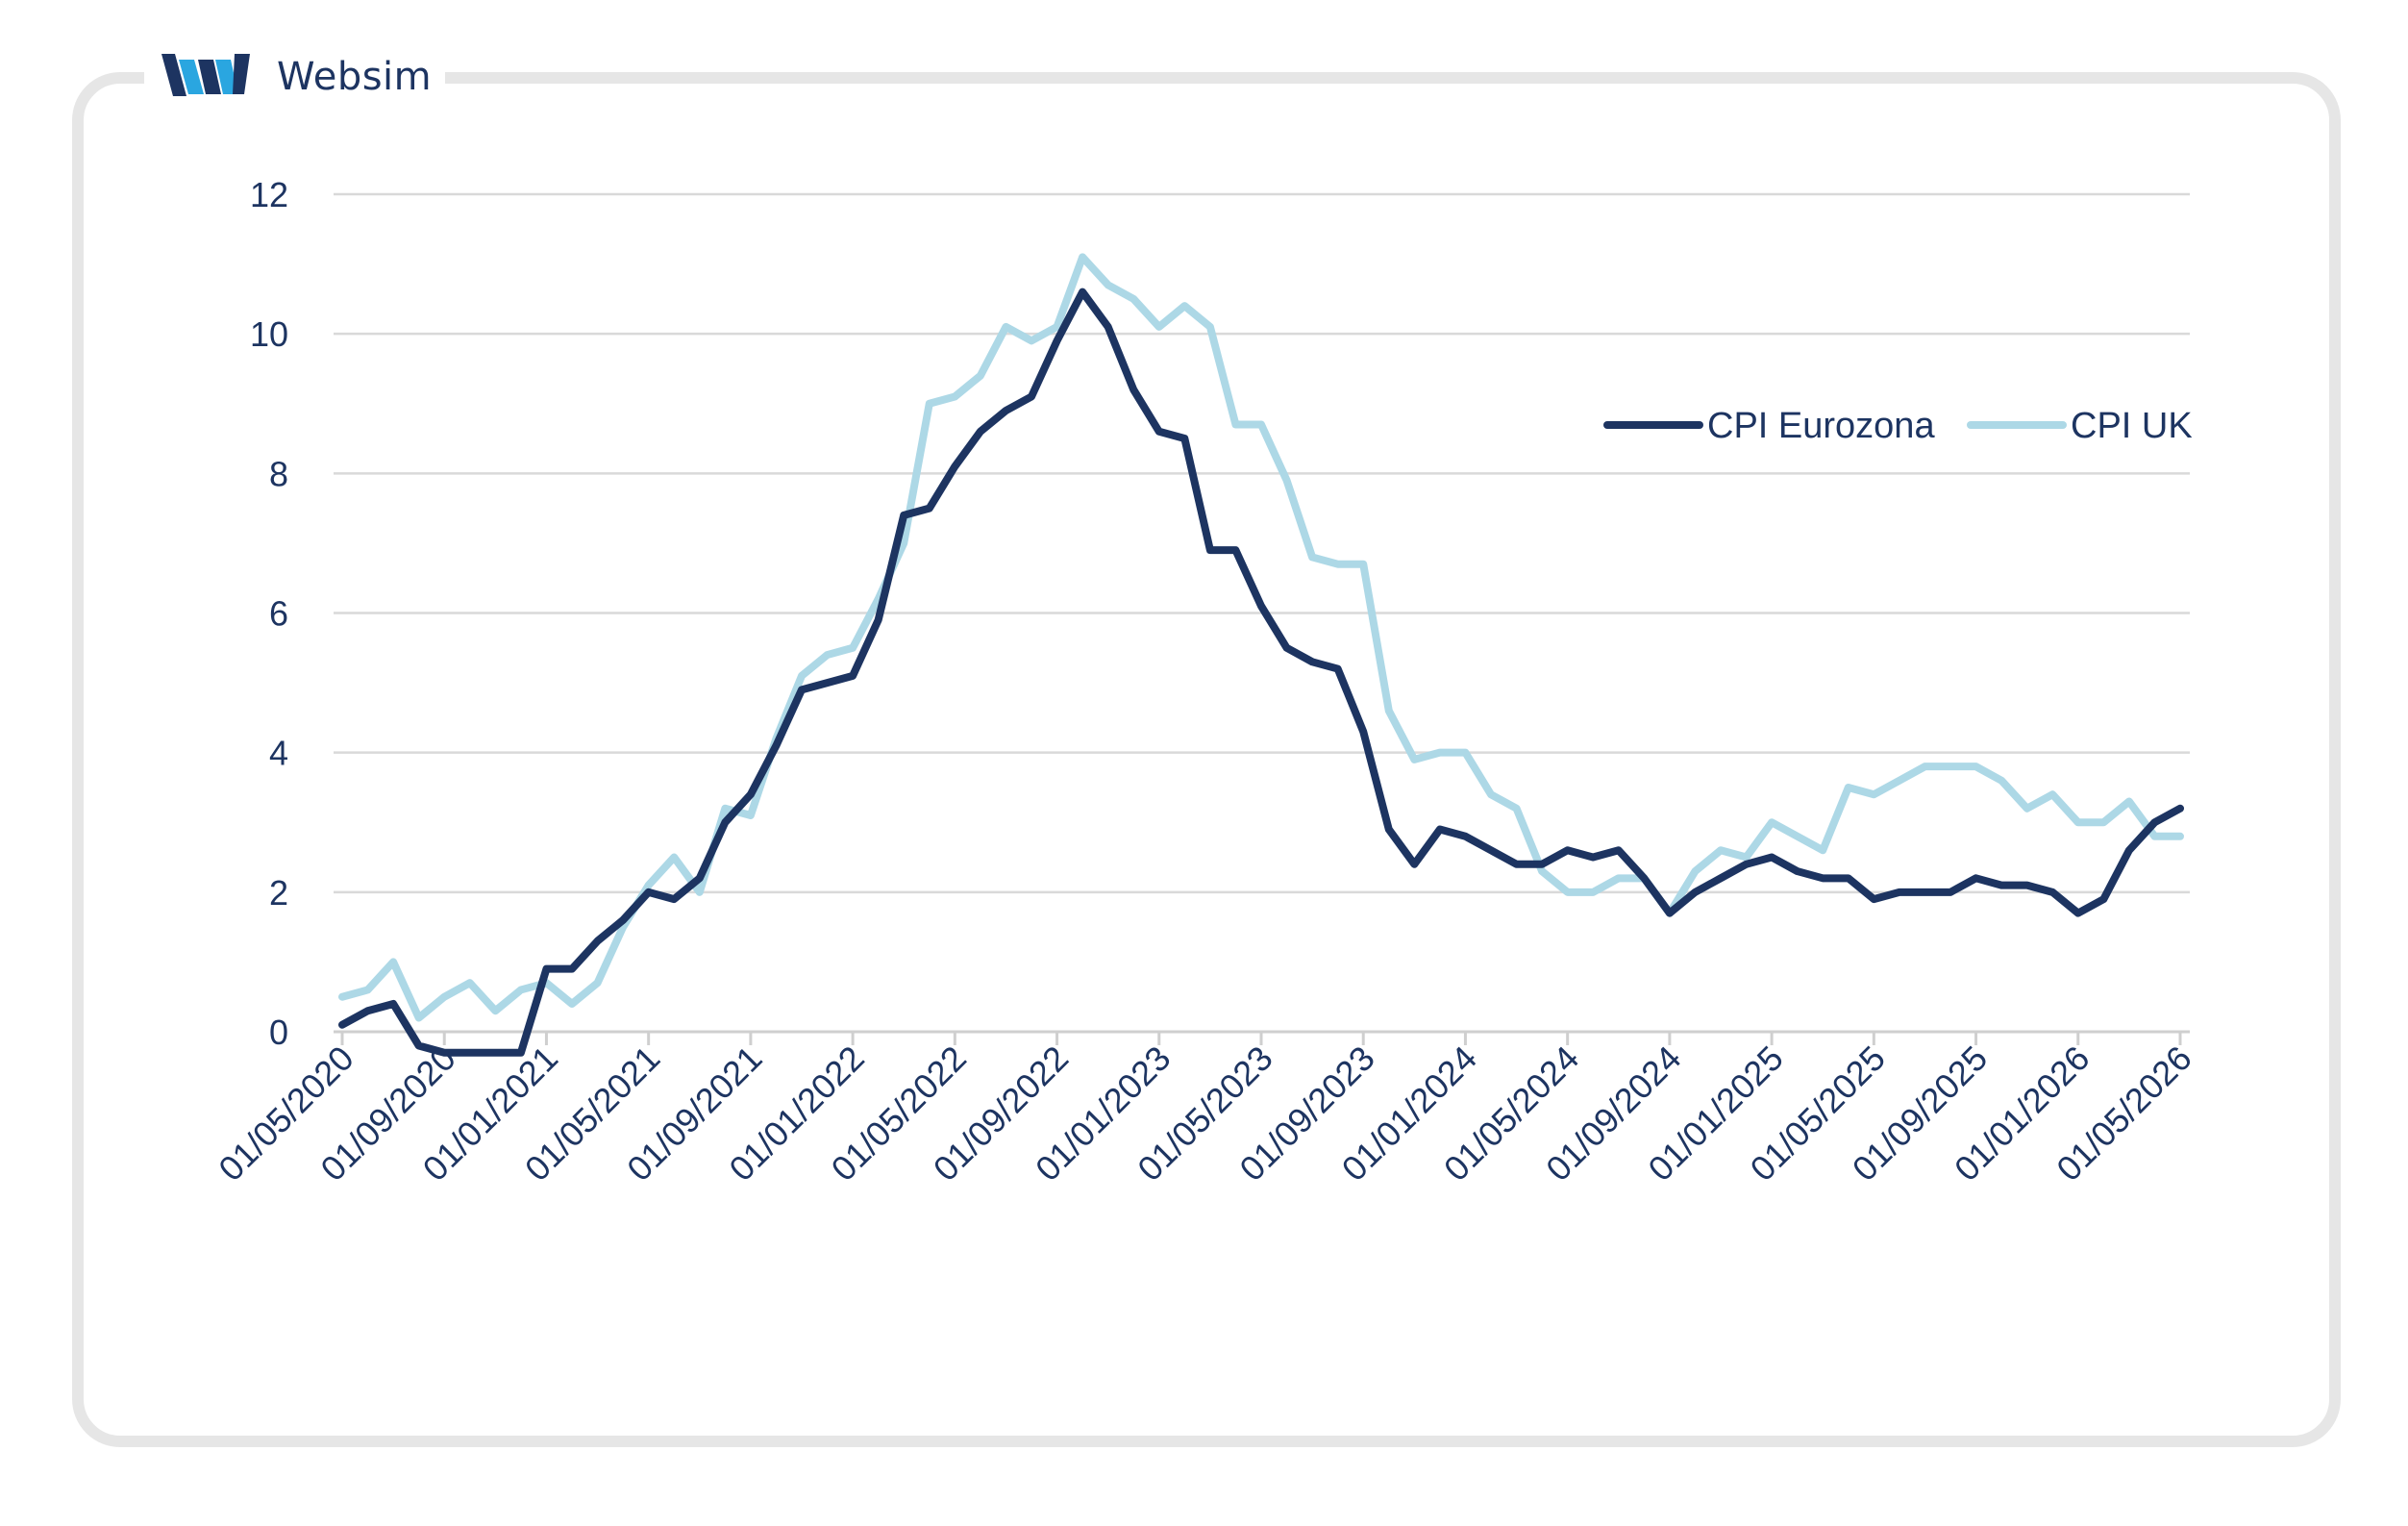 This screenshot has width=2408, height=1526. I want to click on legend-label: CPI UK, so click(2132, 426).